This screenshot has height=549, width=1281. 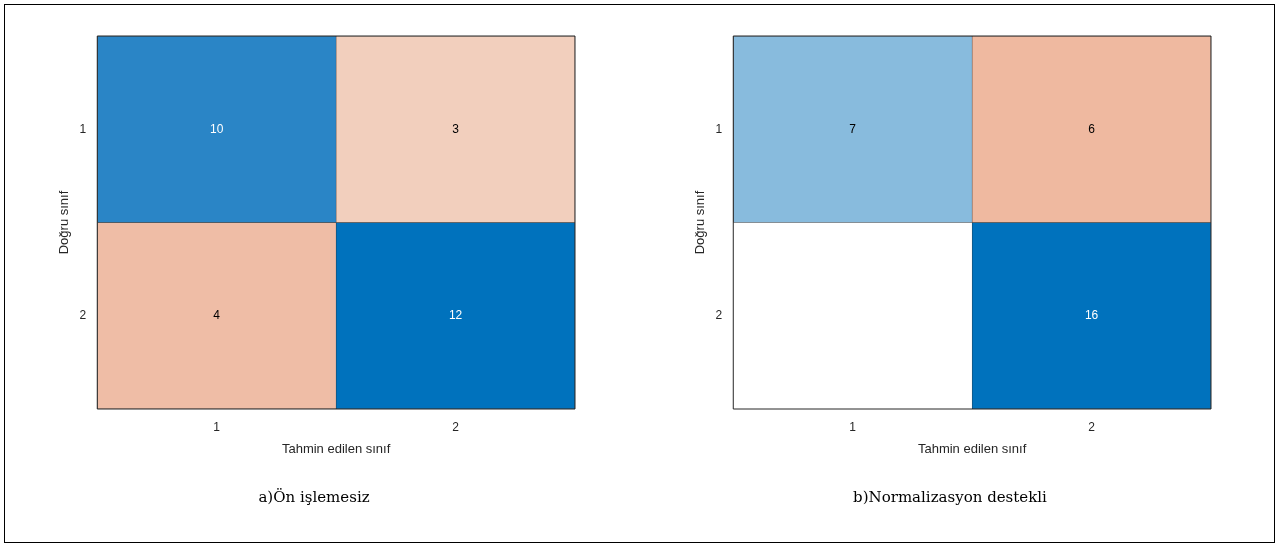 What do you see at coordinates (1092, 128) in the screenshot?
I see `data-label: 6` at bounding box center [1092, 128].